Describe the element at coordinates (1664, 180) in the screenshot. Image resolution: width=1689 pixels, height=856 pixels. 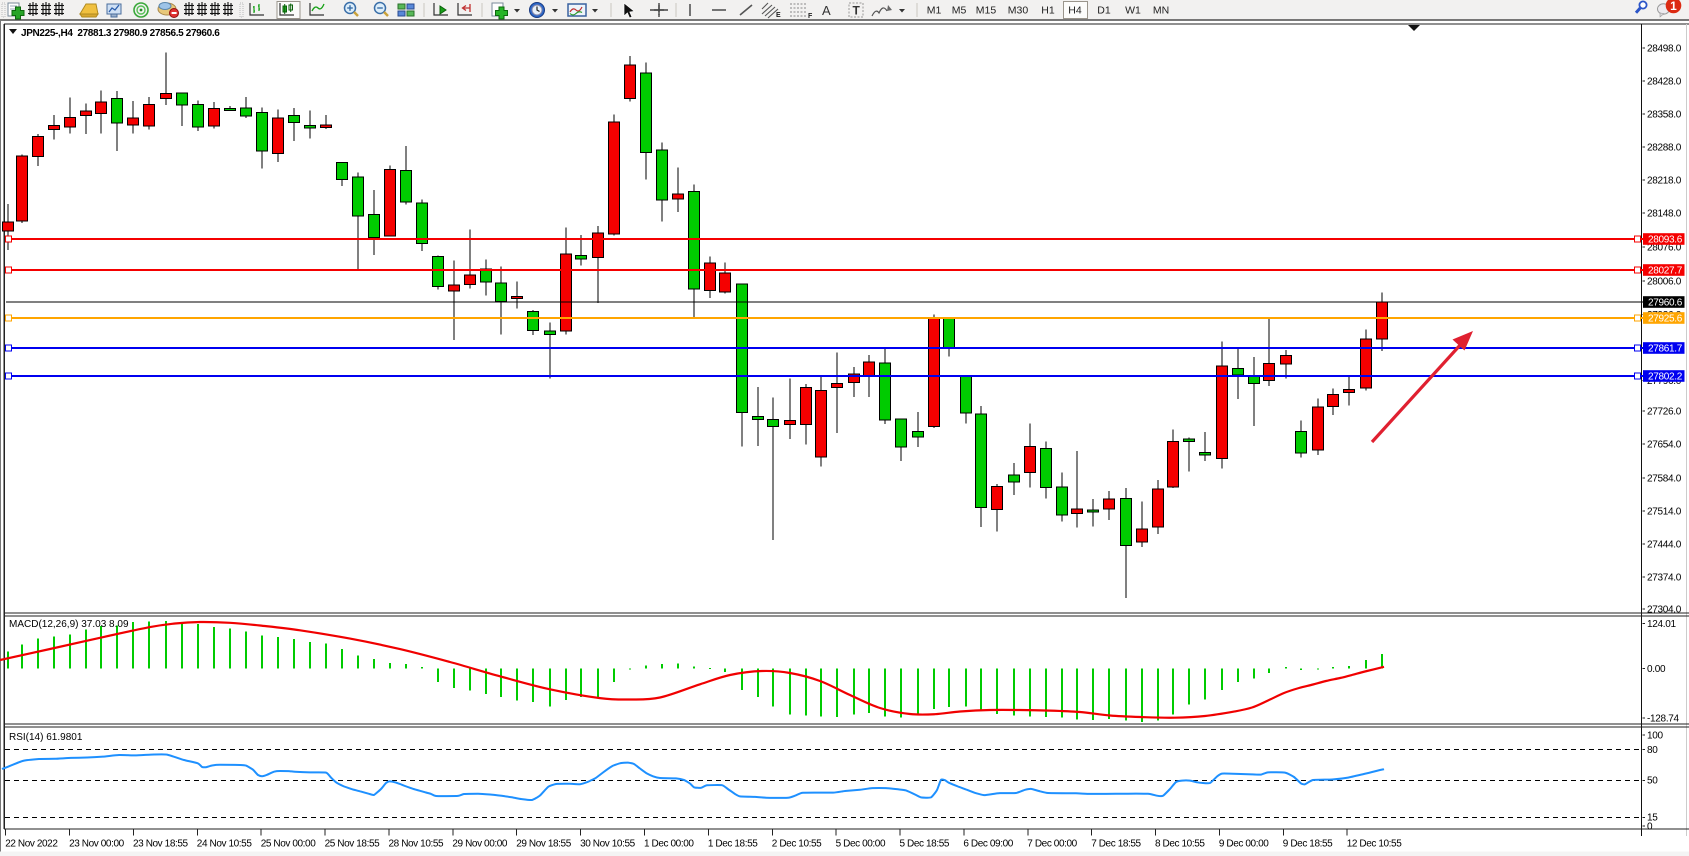
I see `svg-text: 28218.0` at that location.